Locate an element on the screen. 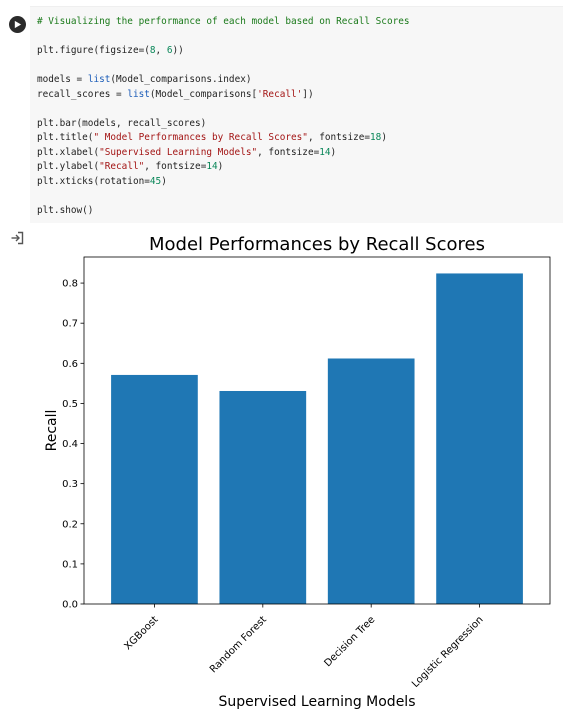  run-cell-button is located at coordinates (17, 24).